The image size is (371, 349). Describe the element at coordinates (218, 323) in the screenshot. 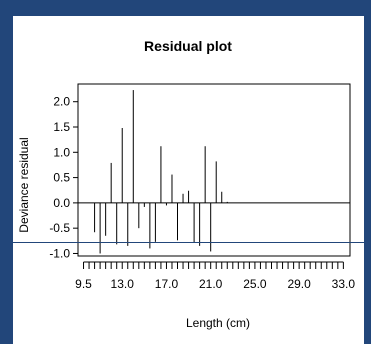

I see `x-axis-label: Length (cm)` at that location.